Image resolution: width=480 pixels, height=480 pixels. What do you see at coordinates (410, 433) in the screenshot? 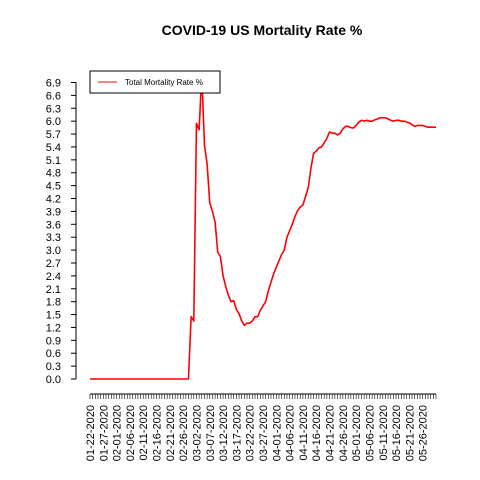
I see `x-tick-label: 05-21-2020` at bounding box center [410, 433].